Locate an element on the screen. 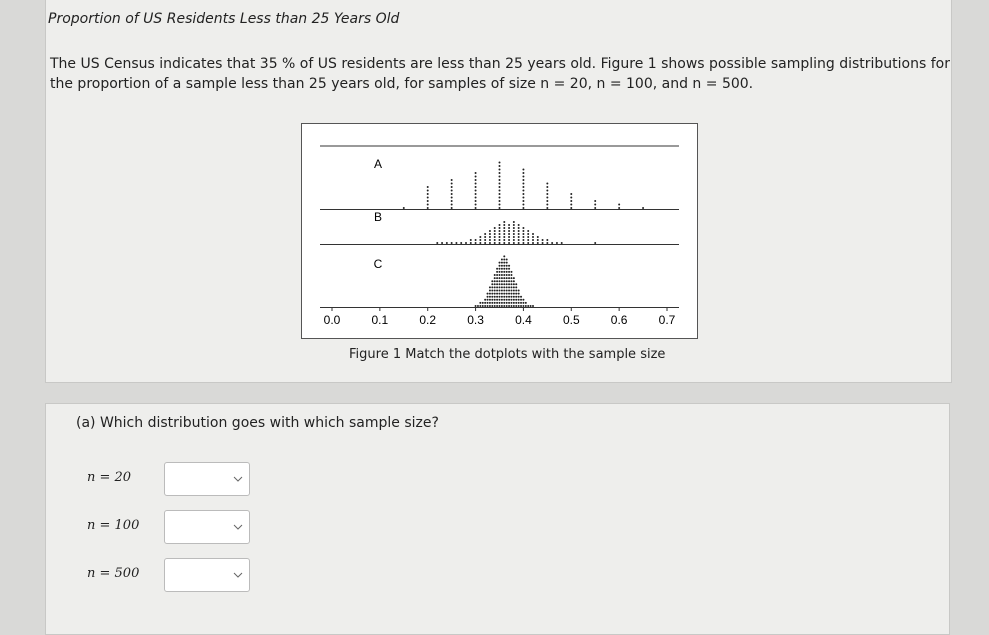  x-tick-label: 0.0 is located at coordinates (332, 320).